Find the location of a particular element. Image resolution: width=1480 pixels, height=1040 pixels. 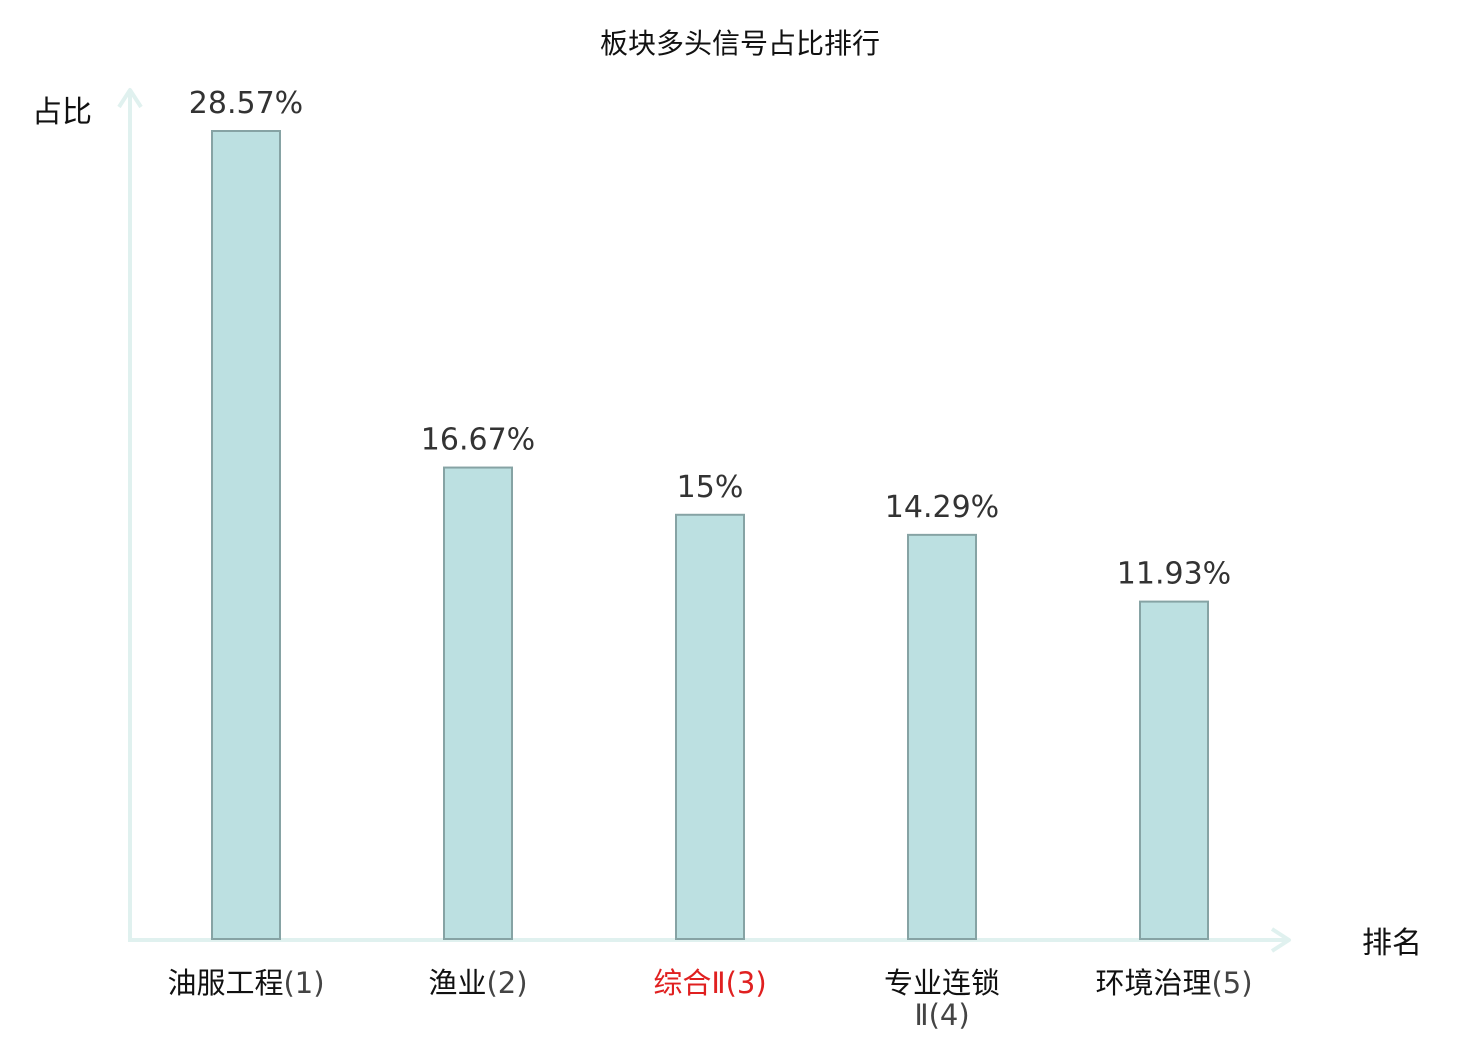

category-name: 渔业 is located at coordinates (457, 983).